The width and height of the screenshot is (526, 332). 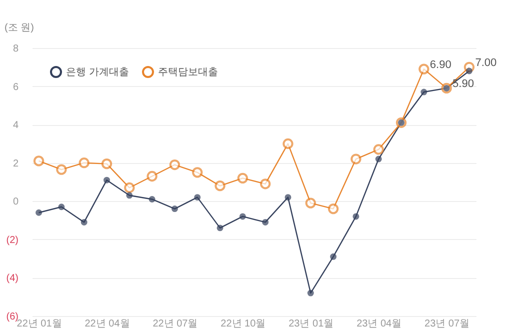 What do you see at coordinates (463, 84) in the screenshot?
I see `data-label: 5.90` at bounding box center [463, 84].